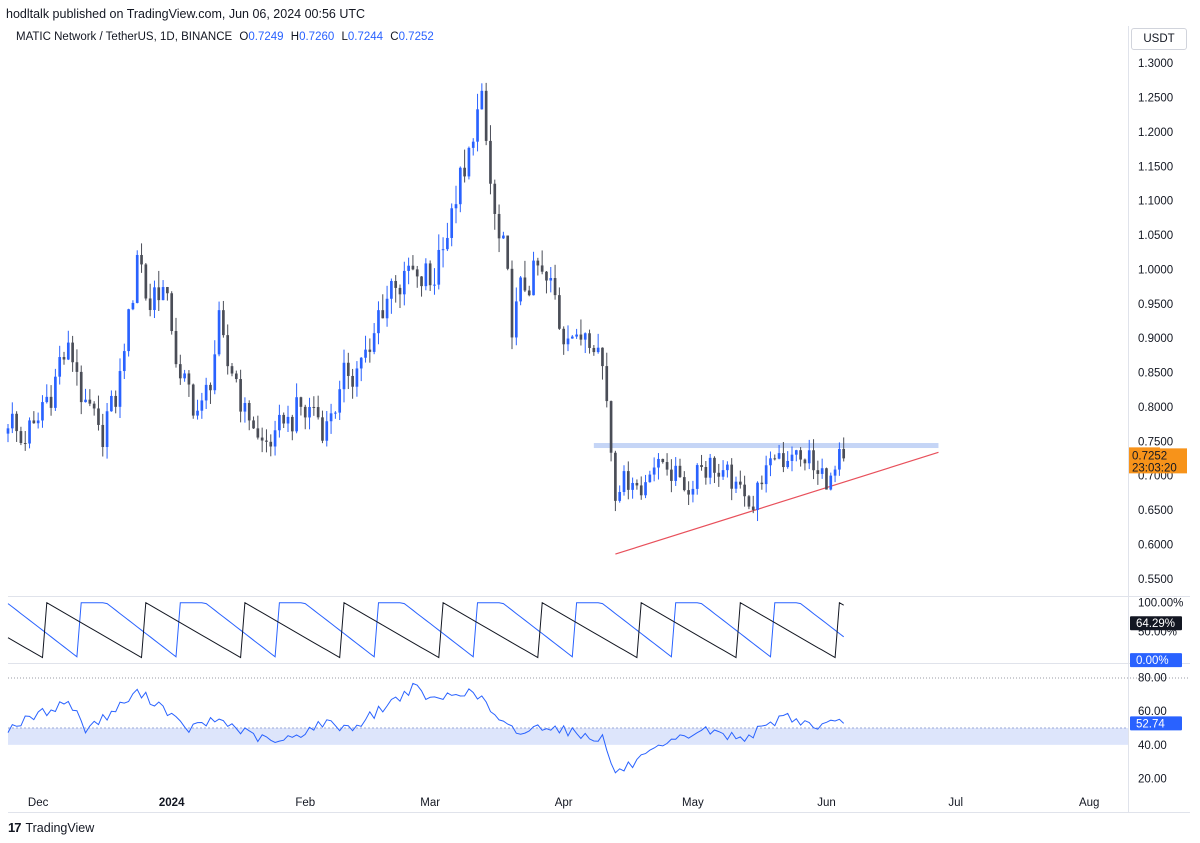 The image size is (1200, 843). What do you see at coordinates (1155, 236) in the screenshot?
I see `price-tick-label: 1.0500` at bounding box center [1155, 236].